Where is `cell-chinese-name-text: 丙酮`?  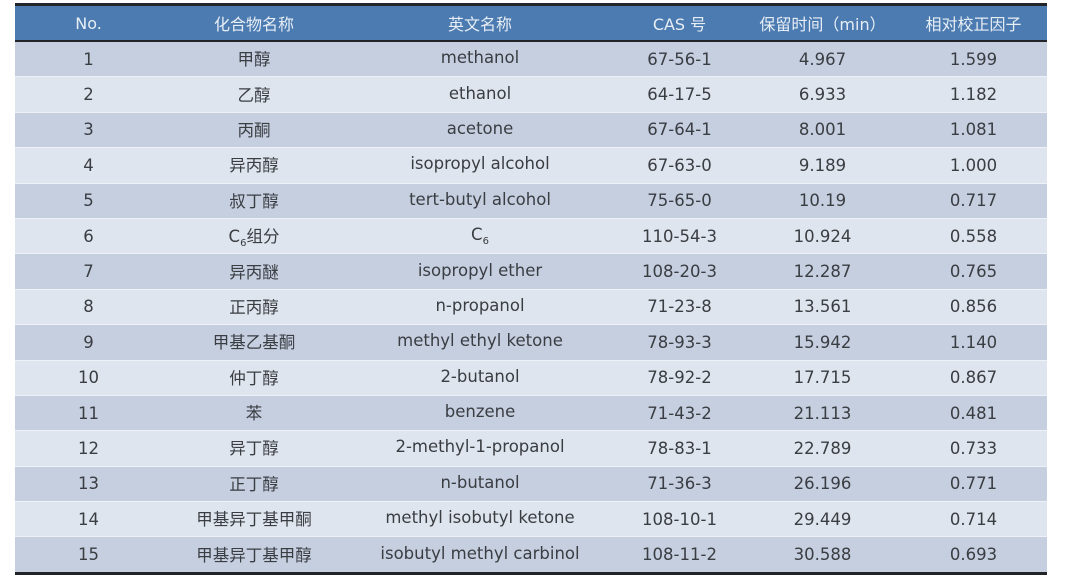 cell-chinese-name-text: 丙酮 is located at coordinates (254, 130).